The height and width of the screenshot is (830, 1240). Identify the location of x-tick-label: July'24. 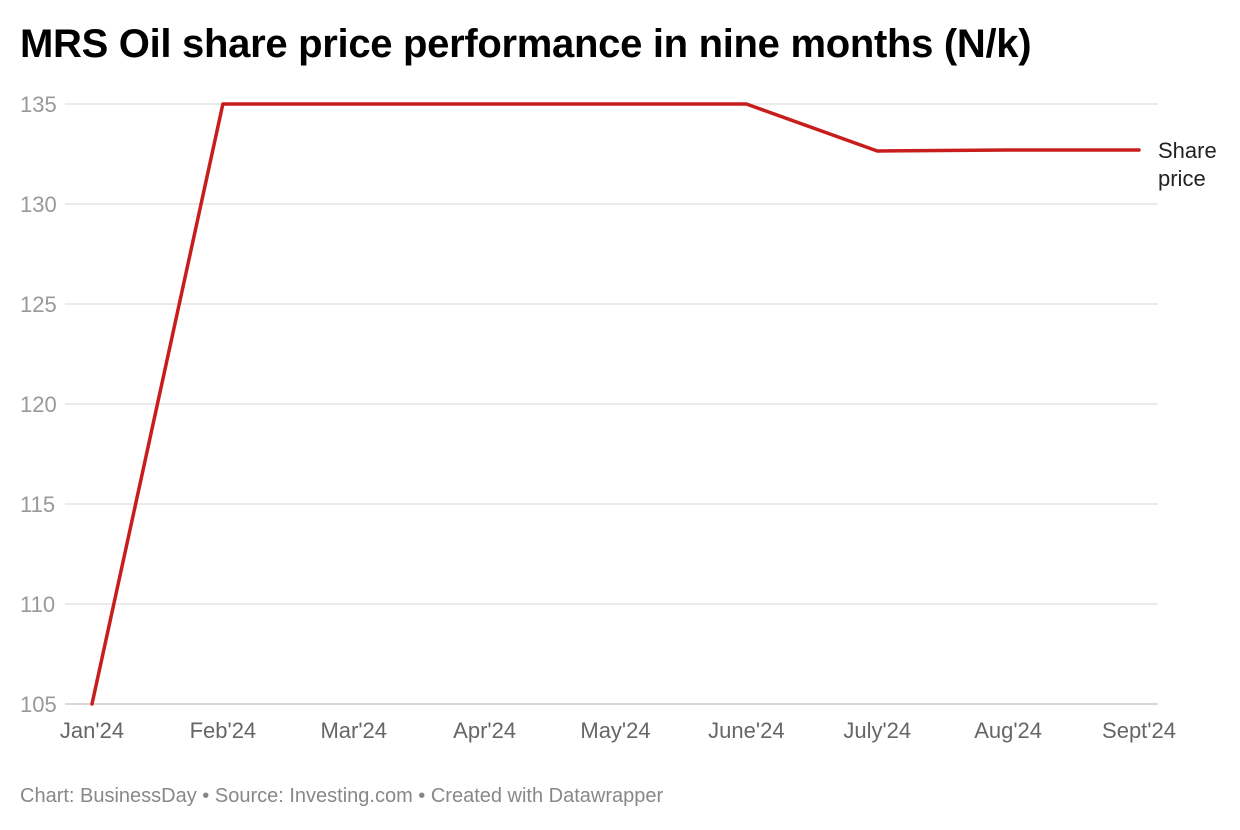
(877, 730).